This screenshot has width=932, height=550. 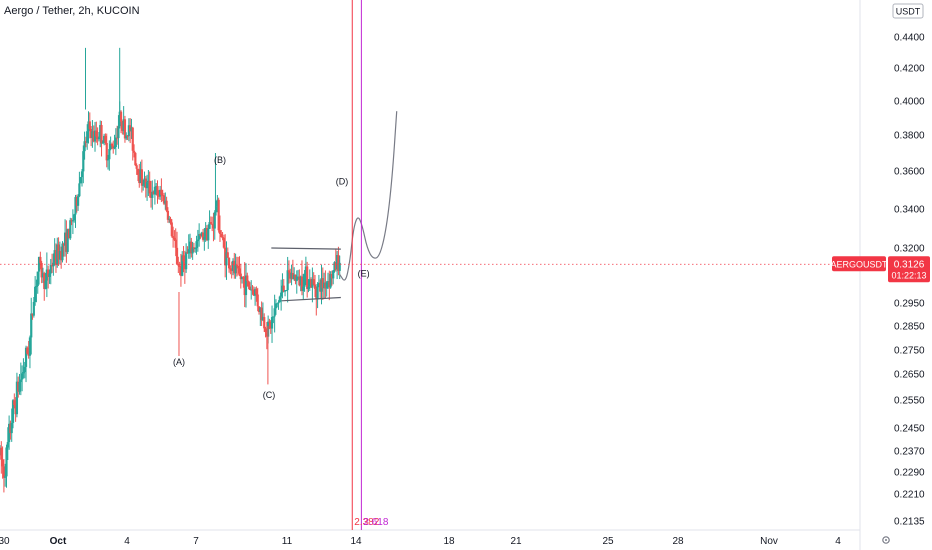 What do you see at coordinates (909, 264) in the screenshot?
I see `current-price-value: 0.3126` at bounding box center [909, 264].